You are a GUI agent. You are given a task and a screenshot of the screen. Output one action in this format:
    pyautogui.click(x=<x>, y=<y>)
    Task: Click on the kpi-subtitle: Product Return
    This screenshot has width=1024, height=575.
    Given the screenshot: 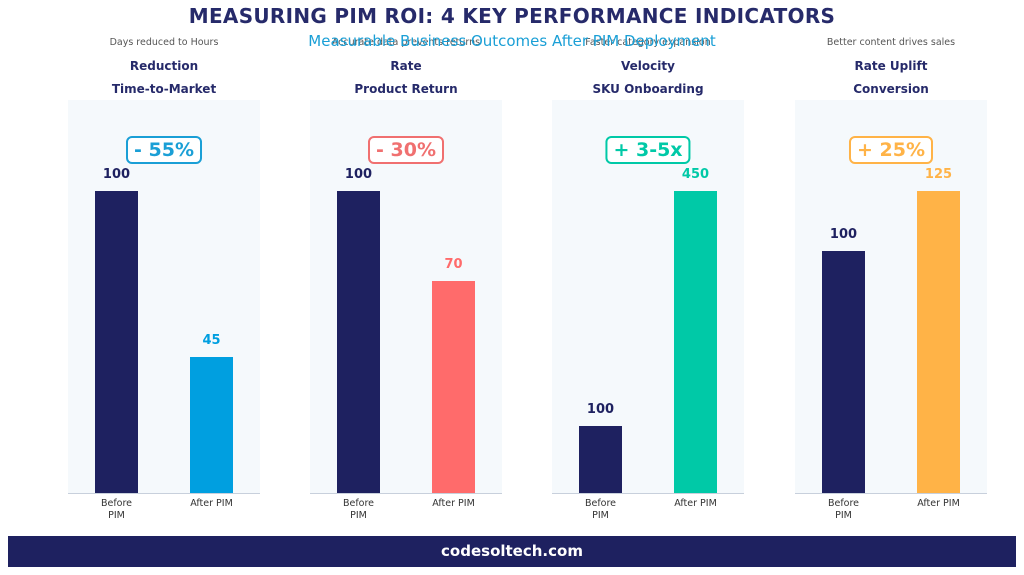 What is the action you would take?
    pyautogui.click(x=406, y=89)
    